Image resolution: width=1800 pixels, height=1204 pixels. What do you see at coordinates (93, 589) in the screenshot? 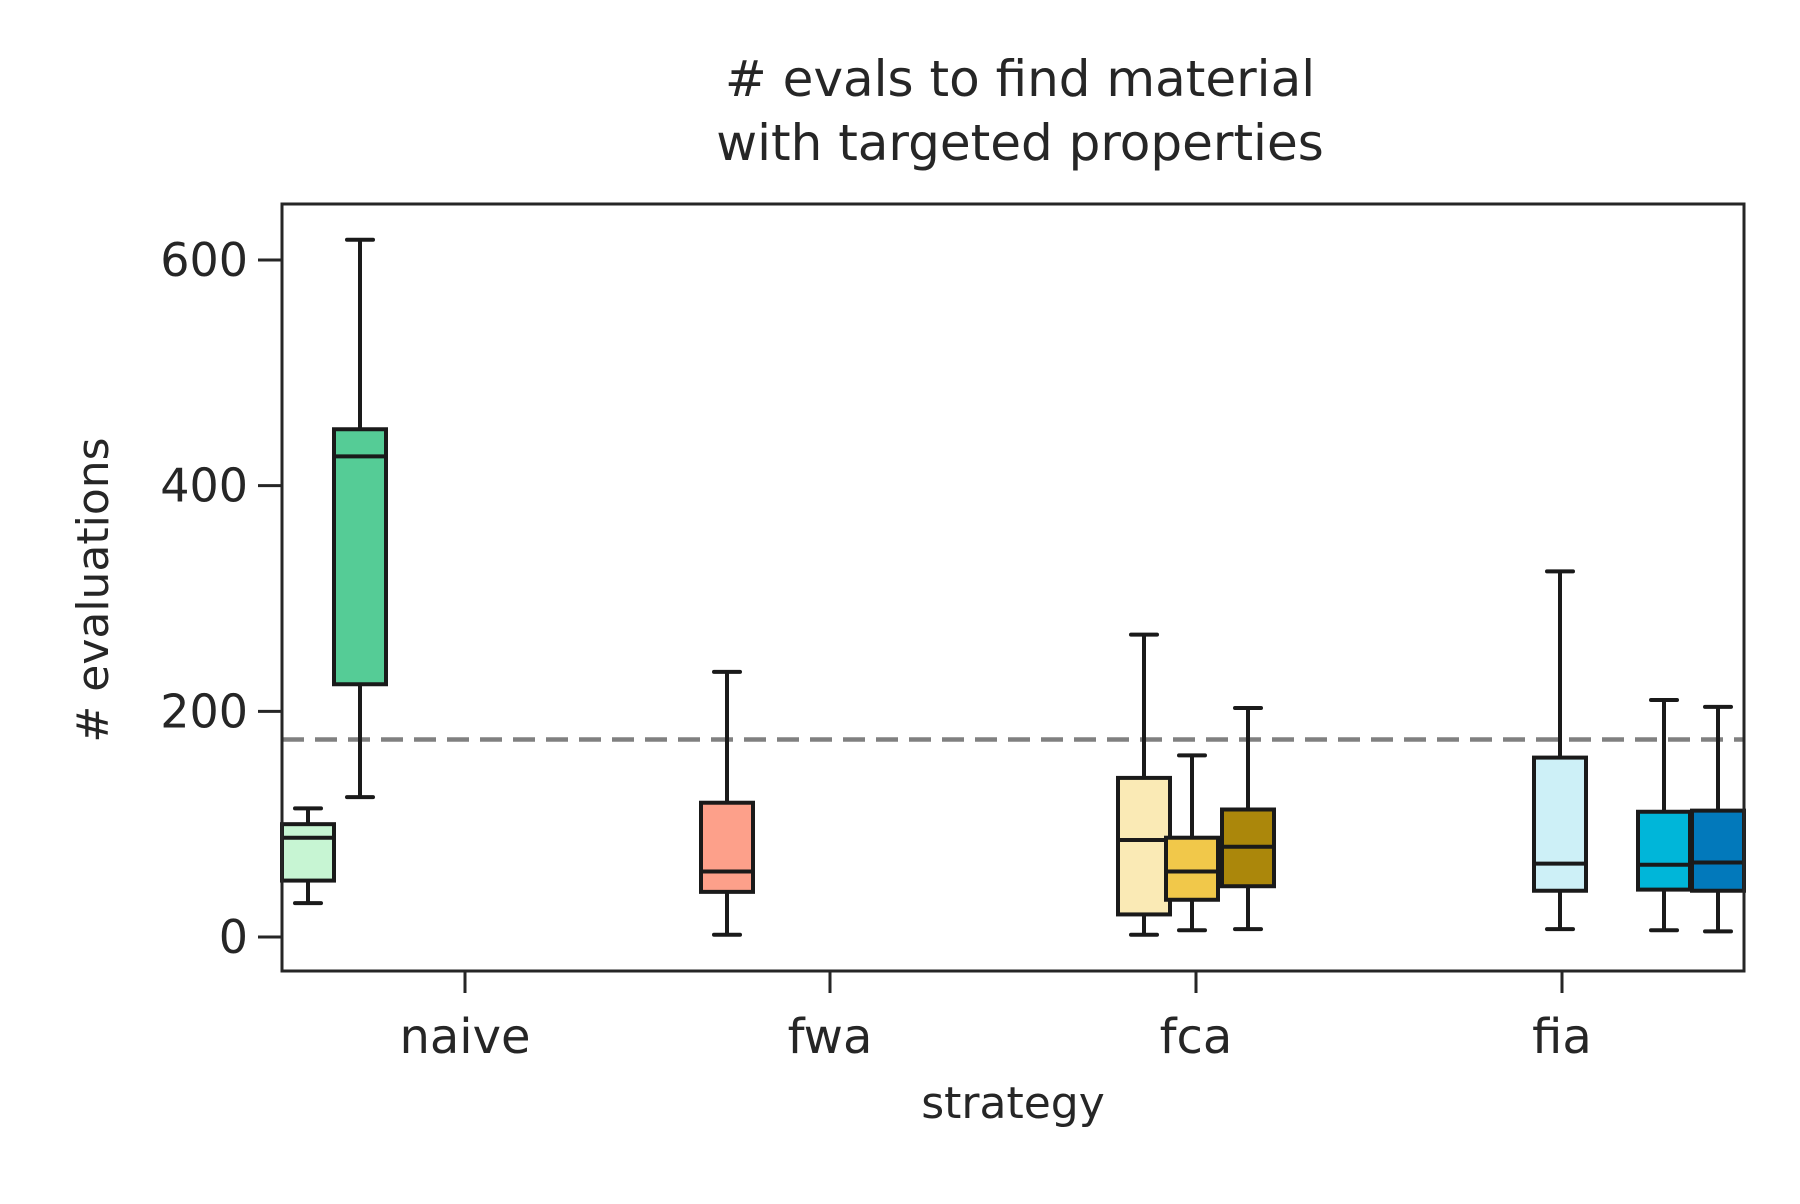
I see `y-axis-label: # evaluations` at bounding box center [93, 589].